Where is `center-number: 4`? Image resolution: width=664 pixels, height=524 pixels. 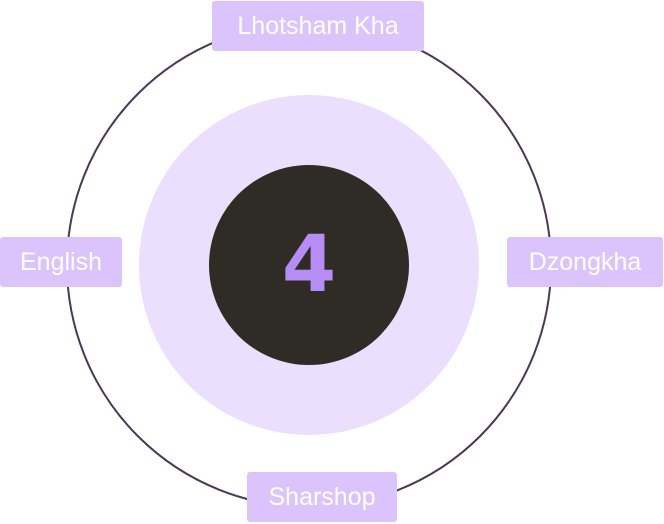
center-number: 4 is located at coordinates (309, 265).